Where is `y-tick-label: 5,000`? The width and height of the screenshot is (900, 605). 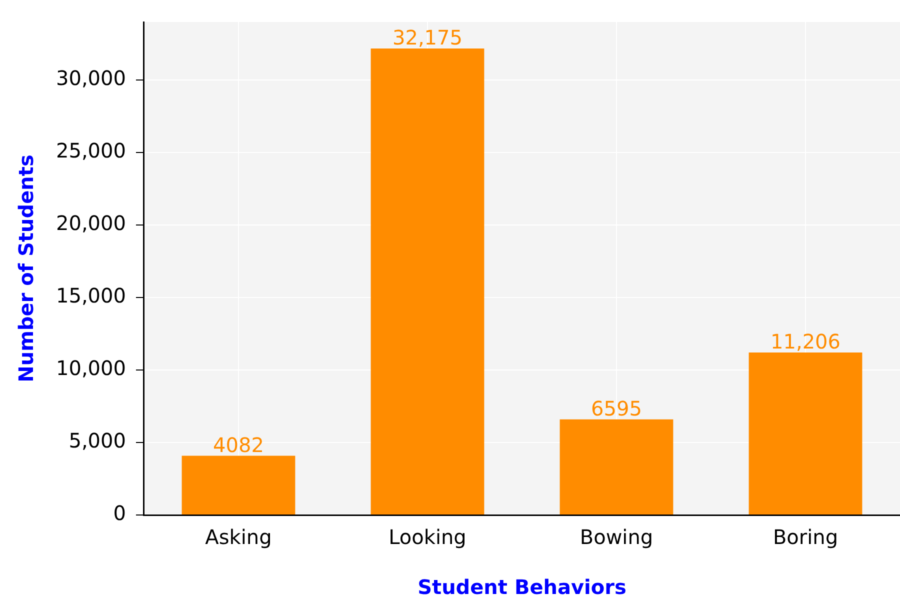 y-tick-label: 5,000 is located at coordinates (97, 440).